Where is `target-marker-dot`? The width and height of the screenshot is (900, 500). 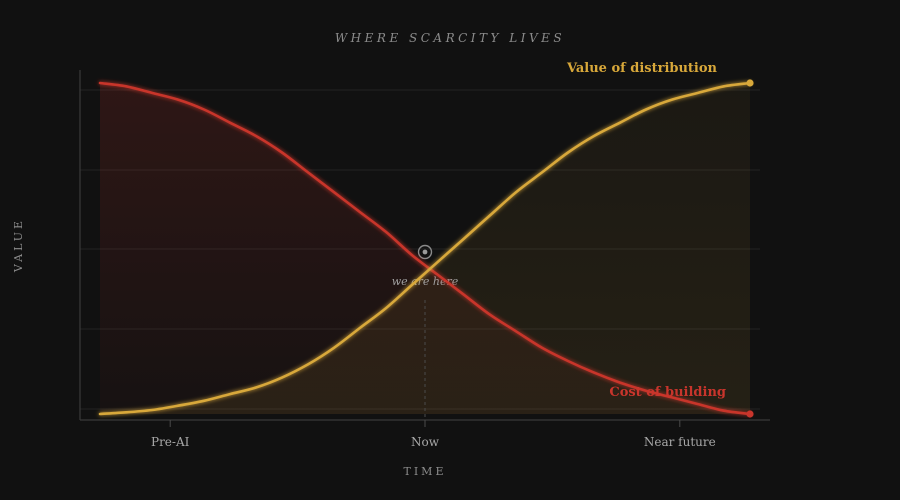 target-marker-dot is located at coordinates (425, 252).